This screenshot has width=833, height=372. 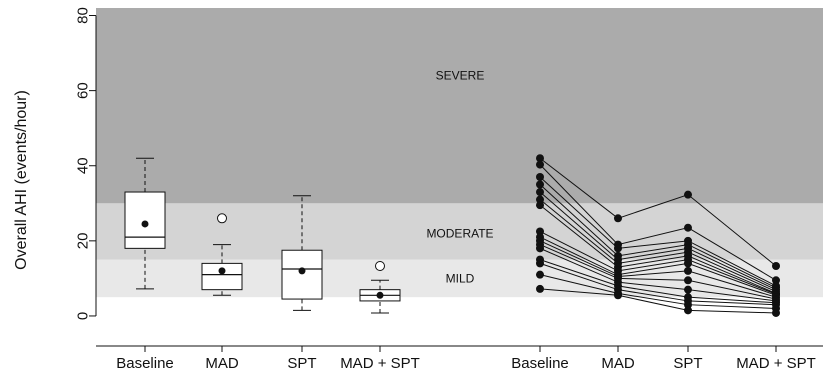 I want to click on band-label-mild: MILD, so click(x=460, y=278).